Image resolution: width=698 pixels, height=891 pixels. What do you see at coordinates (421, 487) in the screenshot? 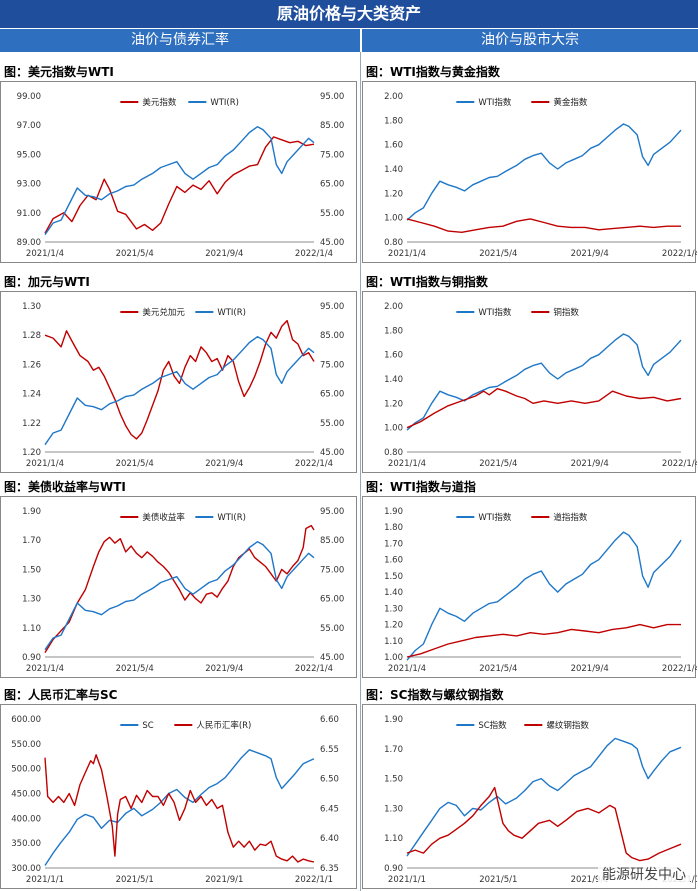
I see `chart-title: 图：WTI指数与道指` at bounding box center [421, 487].